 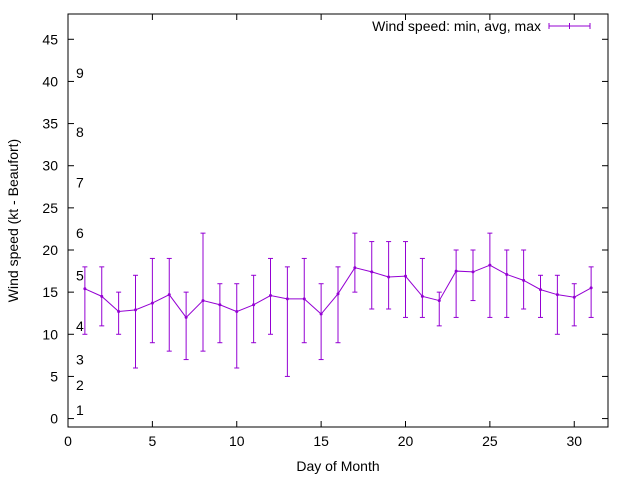 What do you see at coordinates (50, 81) in the screenshot?
I see `y-tick-label: 40` at bounding box center [50, 81].